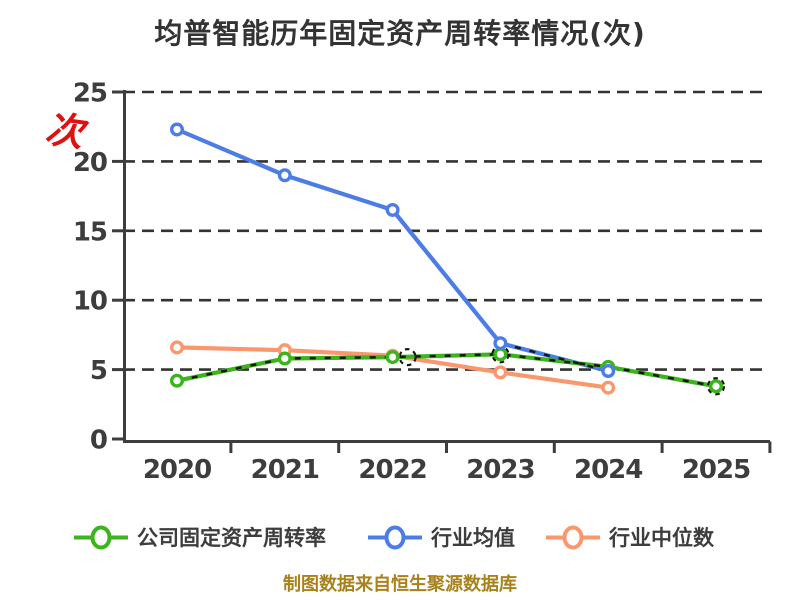 This screenshot has height=600, width=800. Describe the element at coordinates (446, 370) in the screenshot. I see `series-line-0-dash-overlay` at that location.